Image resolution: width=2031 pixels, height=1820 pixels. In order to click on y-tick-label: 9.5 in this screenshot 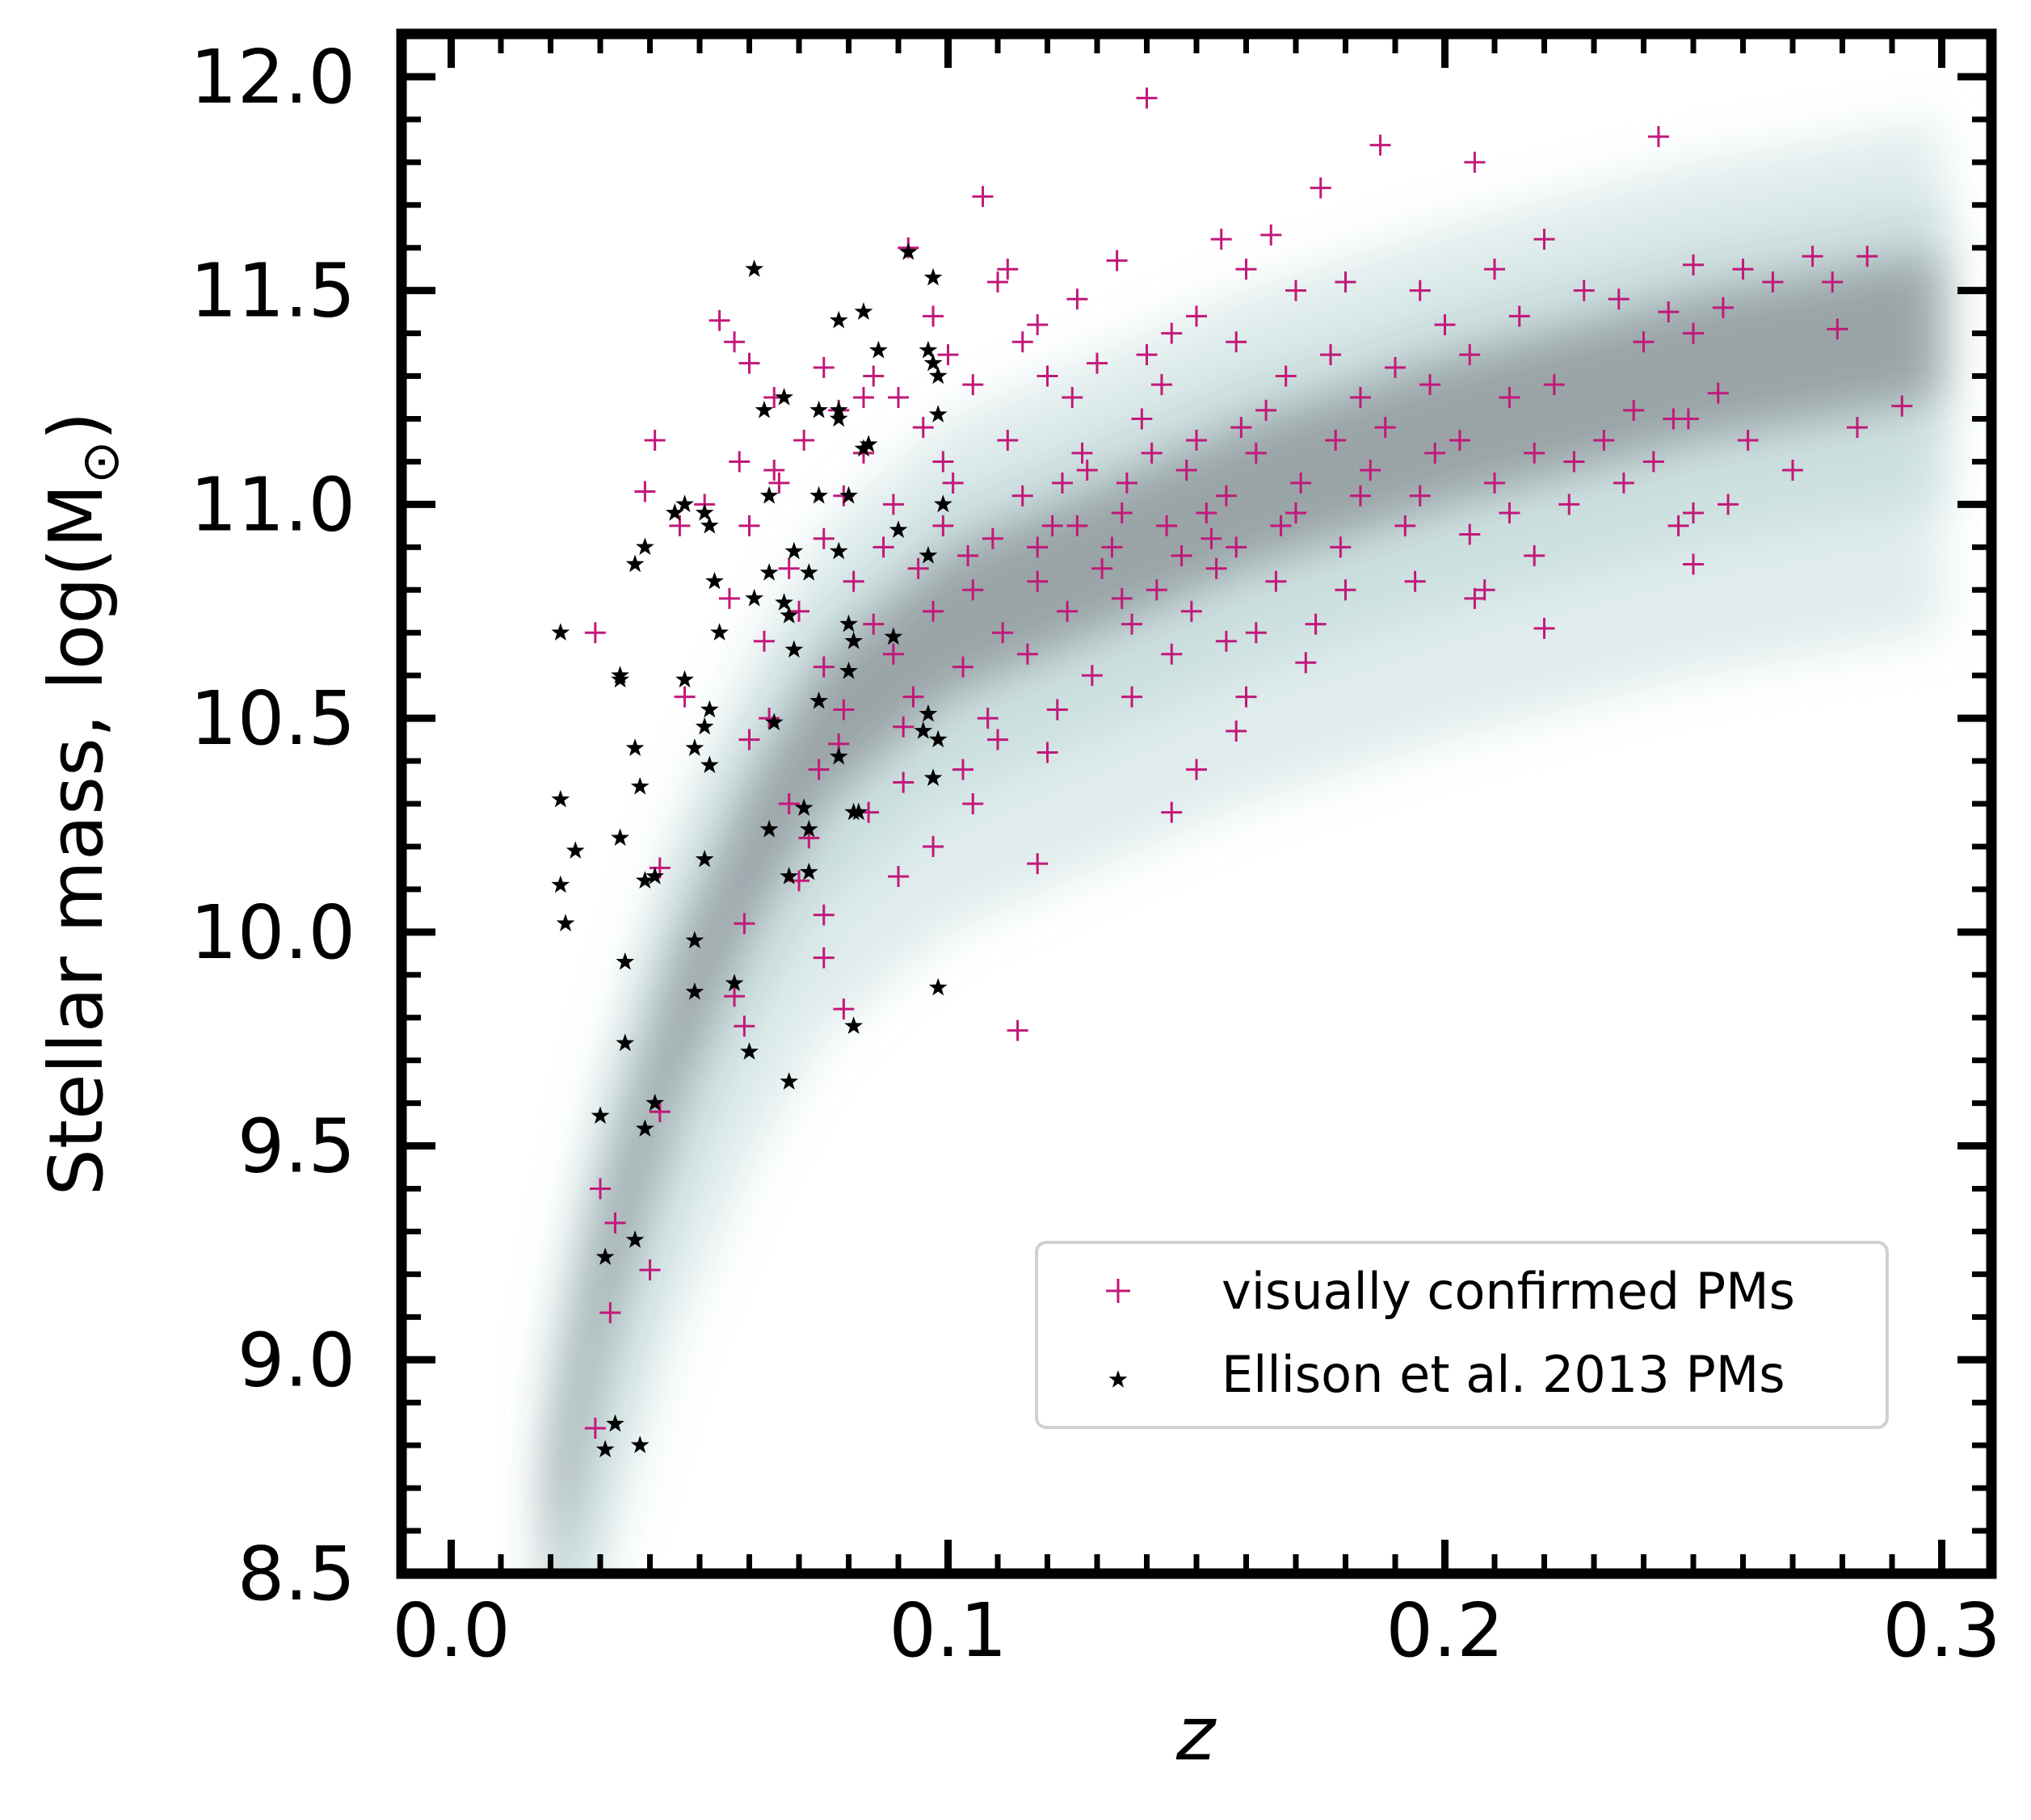, I will do `click(296, 1146)`.